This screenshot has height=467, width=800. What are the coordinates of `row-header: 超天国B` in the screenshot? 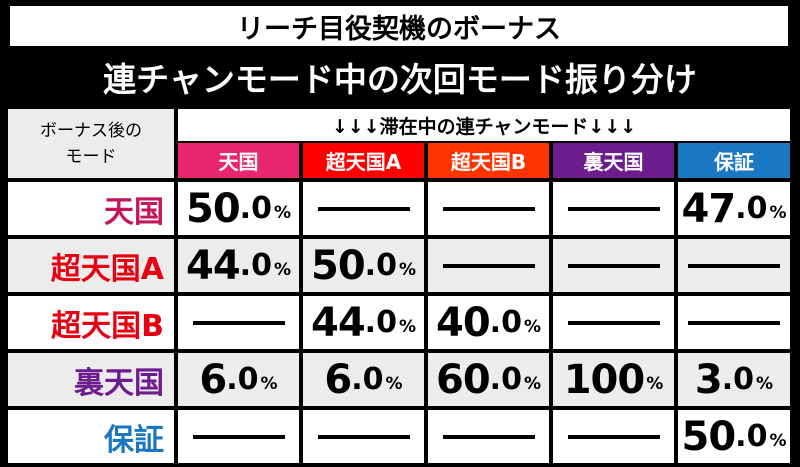 It's located at (91, 322).